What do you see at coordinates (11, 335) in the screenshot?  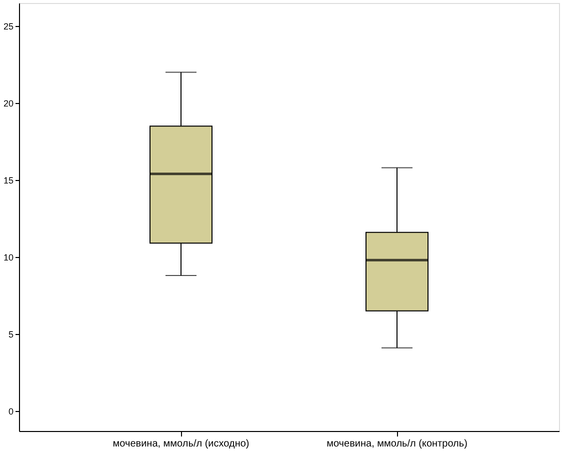 I see `y-tick-label: 5` at bounding box center [11, 335].